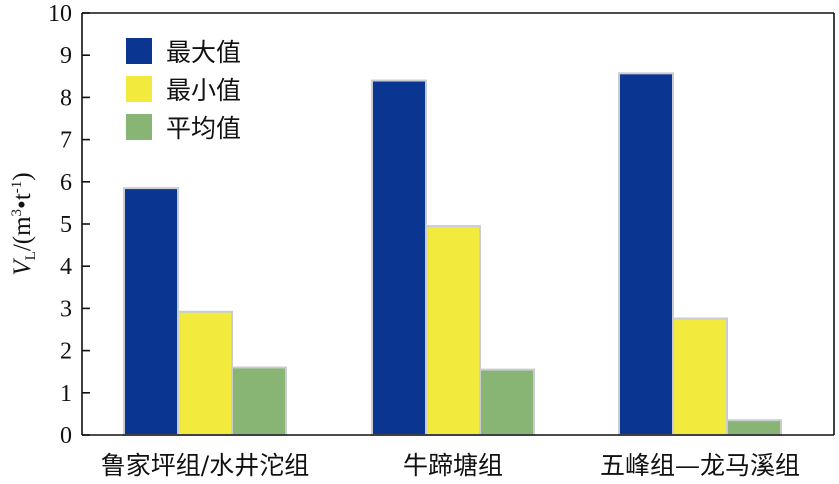 The height and width of the screenshot is (484, 839). Describe the element at coordinates (453, 465) in the screenshot. I see `x-category-label: 牛蹄塘组` at that location.